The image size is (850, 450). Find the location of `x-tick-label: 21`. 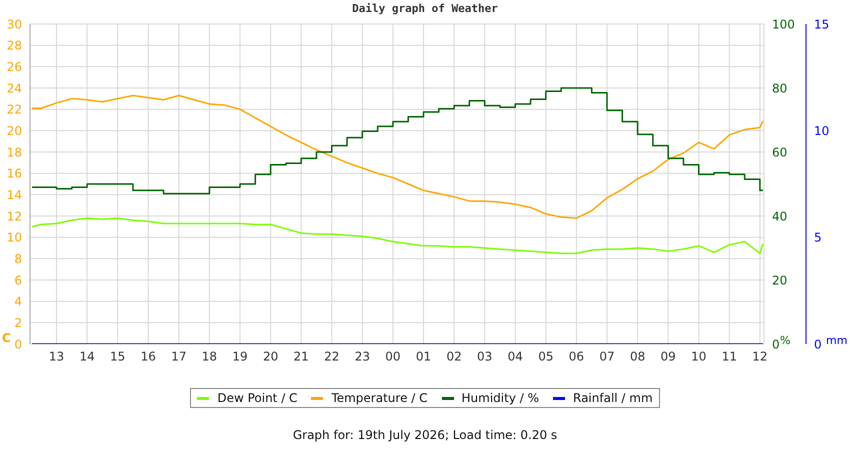

x-tick-label: 21 is located at coordinates (301, 357).